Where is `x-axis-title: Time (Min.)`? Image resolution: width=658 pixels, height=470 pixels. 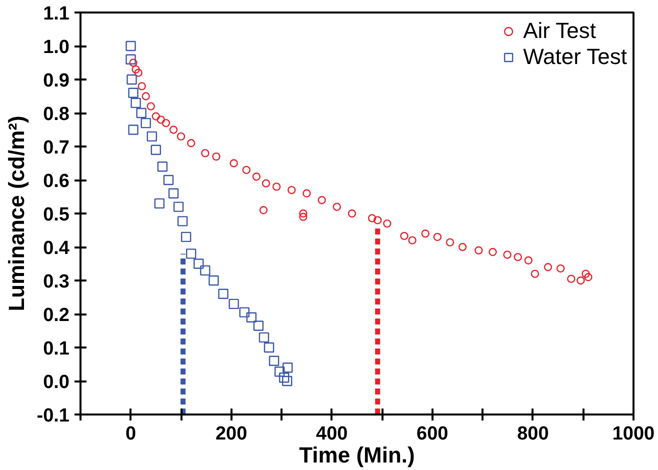
x-axis-title: Time (Min.) is located at coordinates (357, 455).